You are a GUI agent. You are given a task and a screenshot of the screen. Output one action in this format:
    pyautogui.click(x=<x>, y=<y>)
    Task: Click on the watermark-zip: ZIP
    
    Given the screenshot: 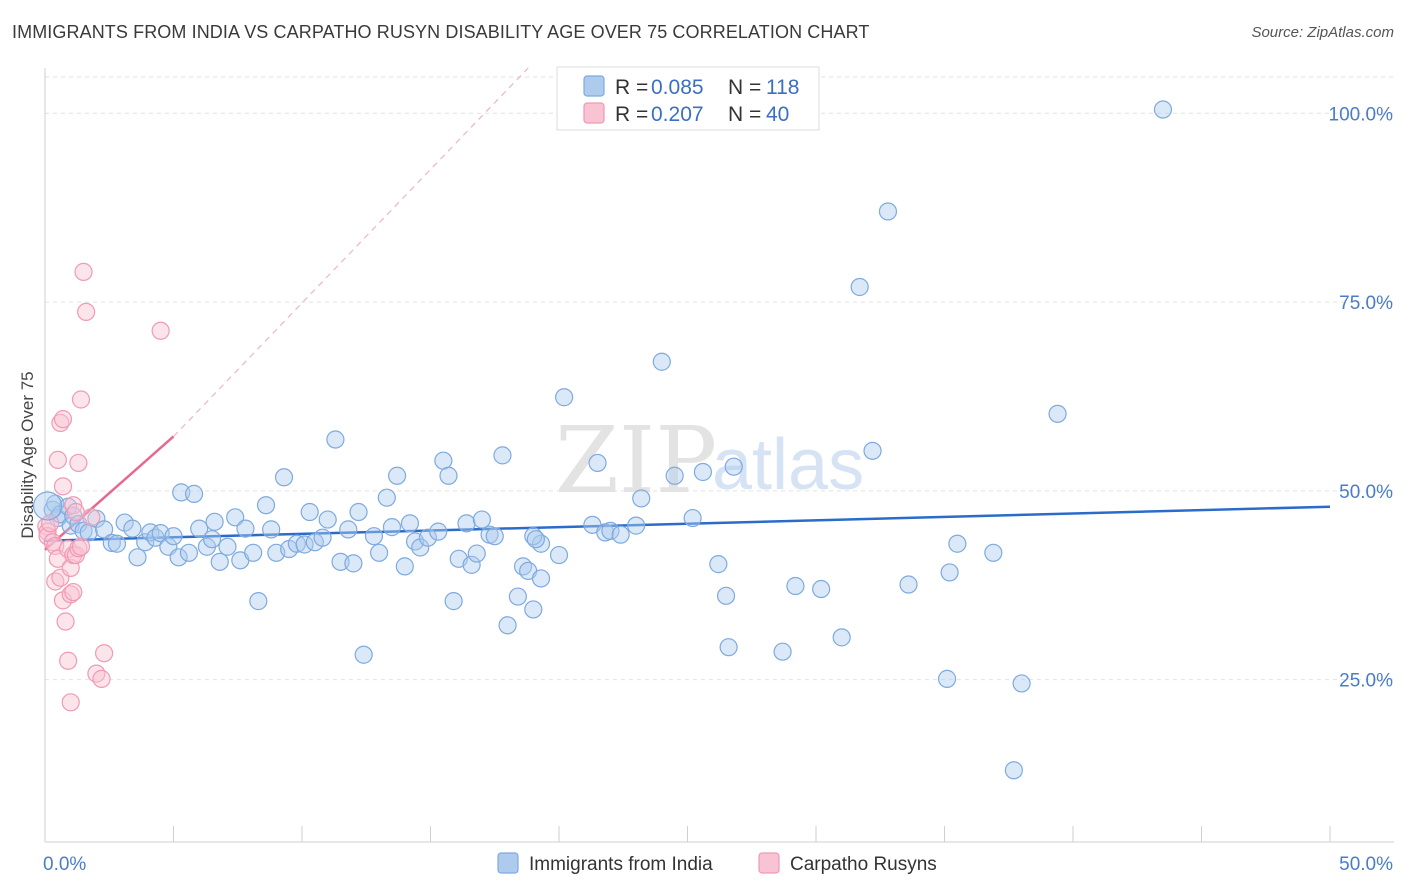 What is the action you would take?
    pyautogui.click(x=636, y=460)
    